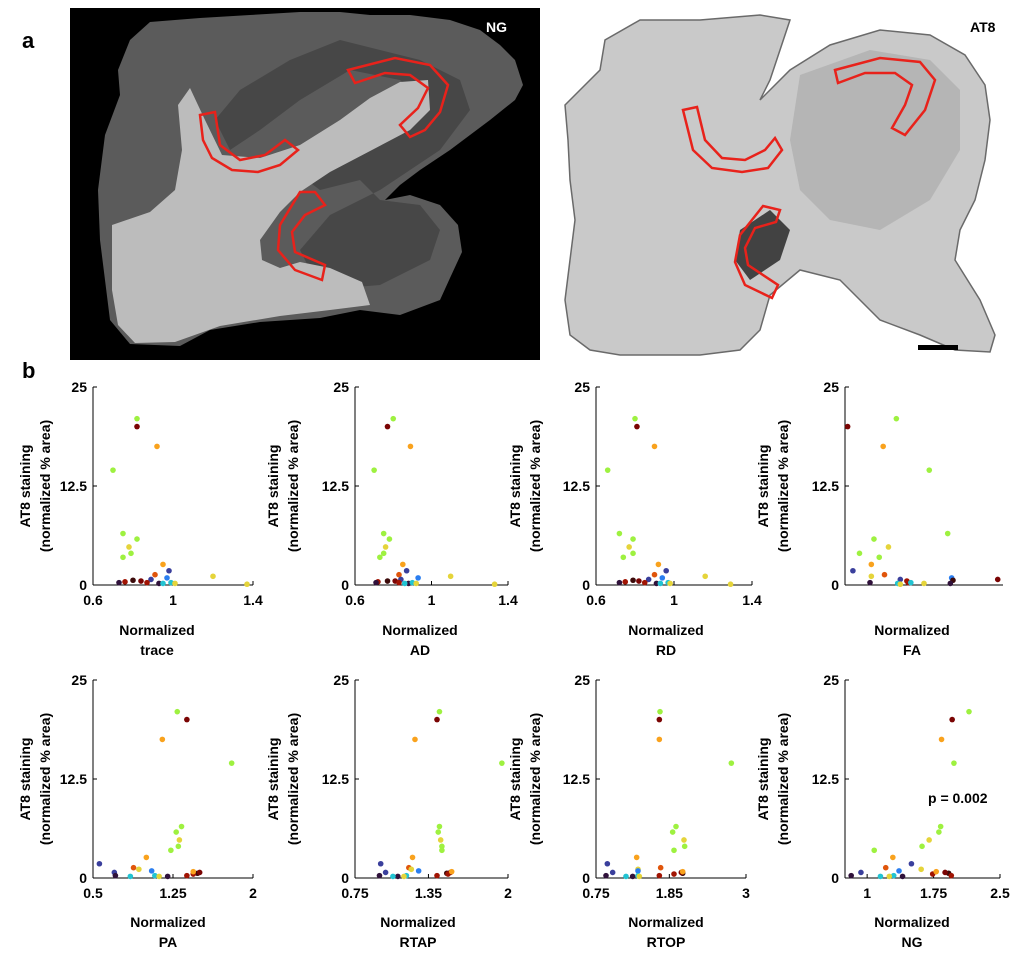 This screenshot has width=1029, height=963. What do you see at coordinates (875, 140) in the screenshot?
I see `at8-right-lobe-shading` at bounding box center [875, 140].